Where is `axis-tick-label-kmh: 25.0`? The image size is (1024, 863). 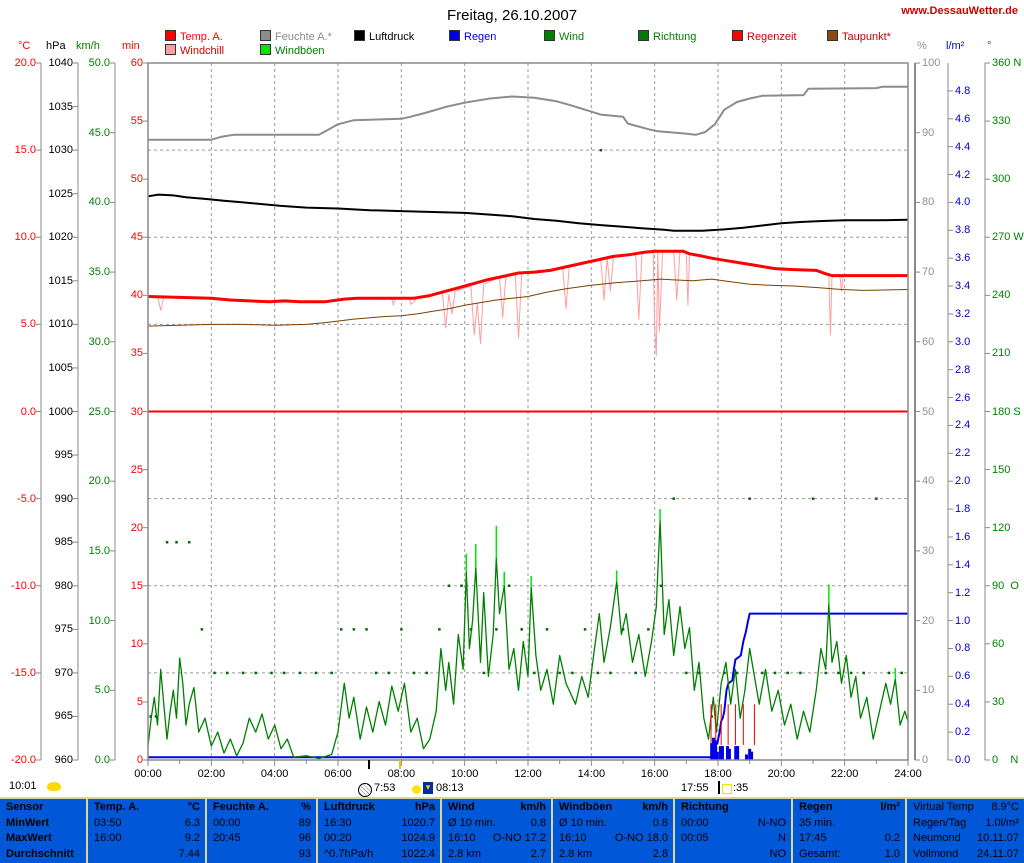 axis-tick-label-kmh: 25.0 is located at coordinates (99, 411).